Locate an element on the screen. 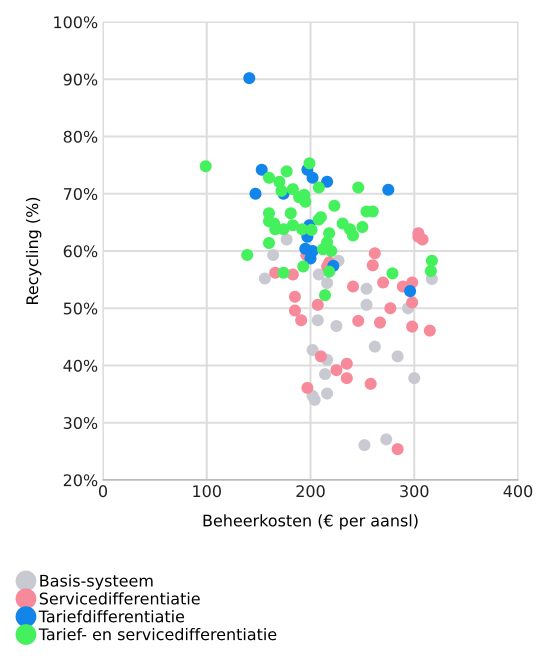  x-tick-label: 100 is located at coordinates (207, 491).